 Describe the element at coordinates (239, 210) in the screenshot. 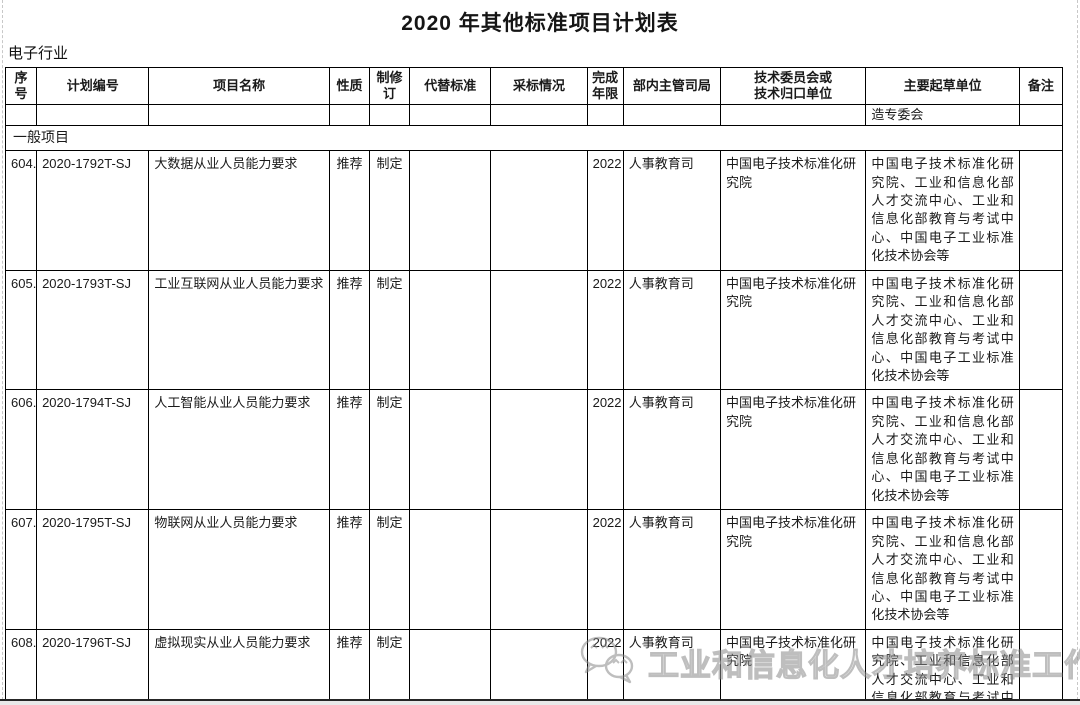

I see `cell-name: 大数据从业人员能力要求` at that location.